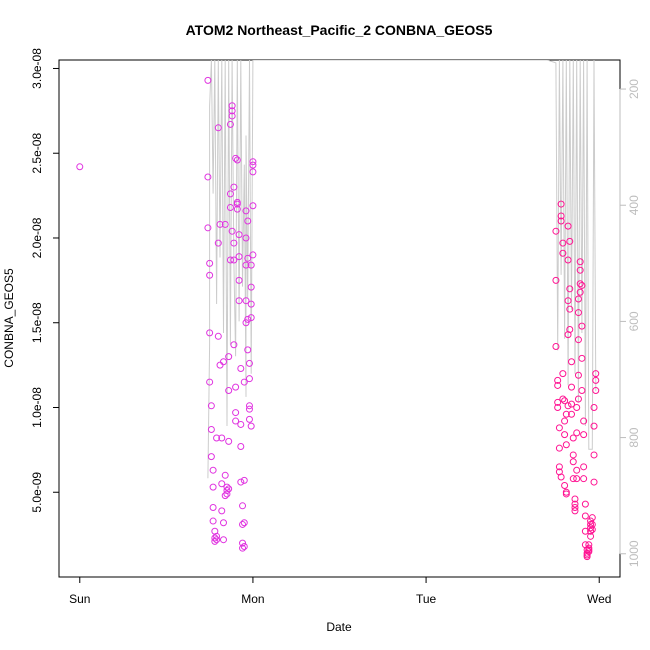 The image size is (650, 650). Describe the element at coordinates (634, 205) in the screenshot. I see `right-tick-label: 400` at that location.